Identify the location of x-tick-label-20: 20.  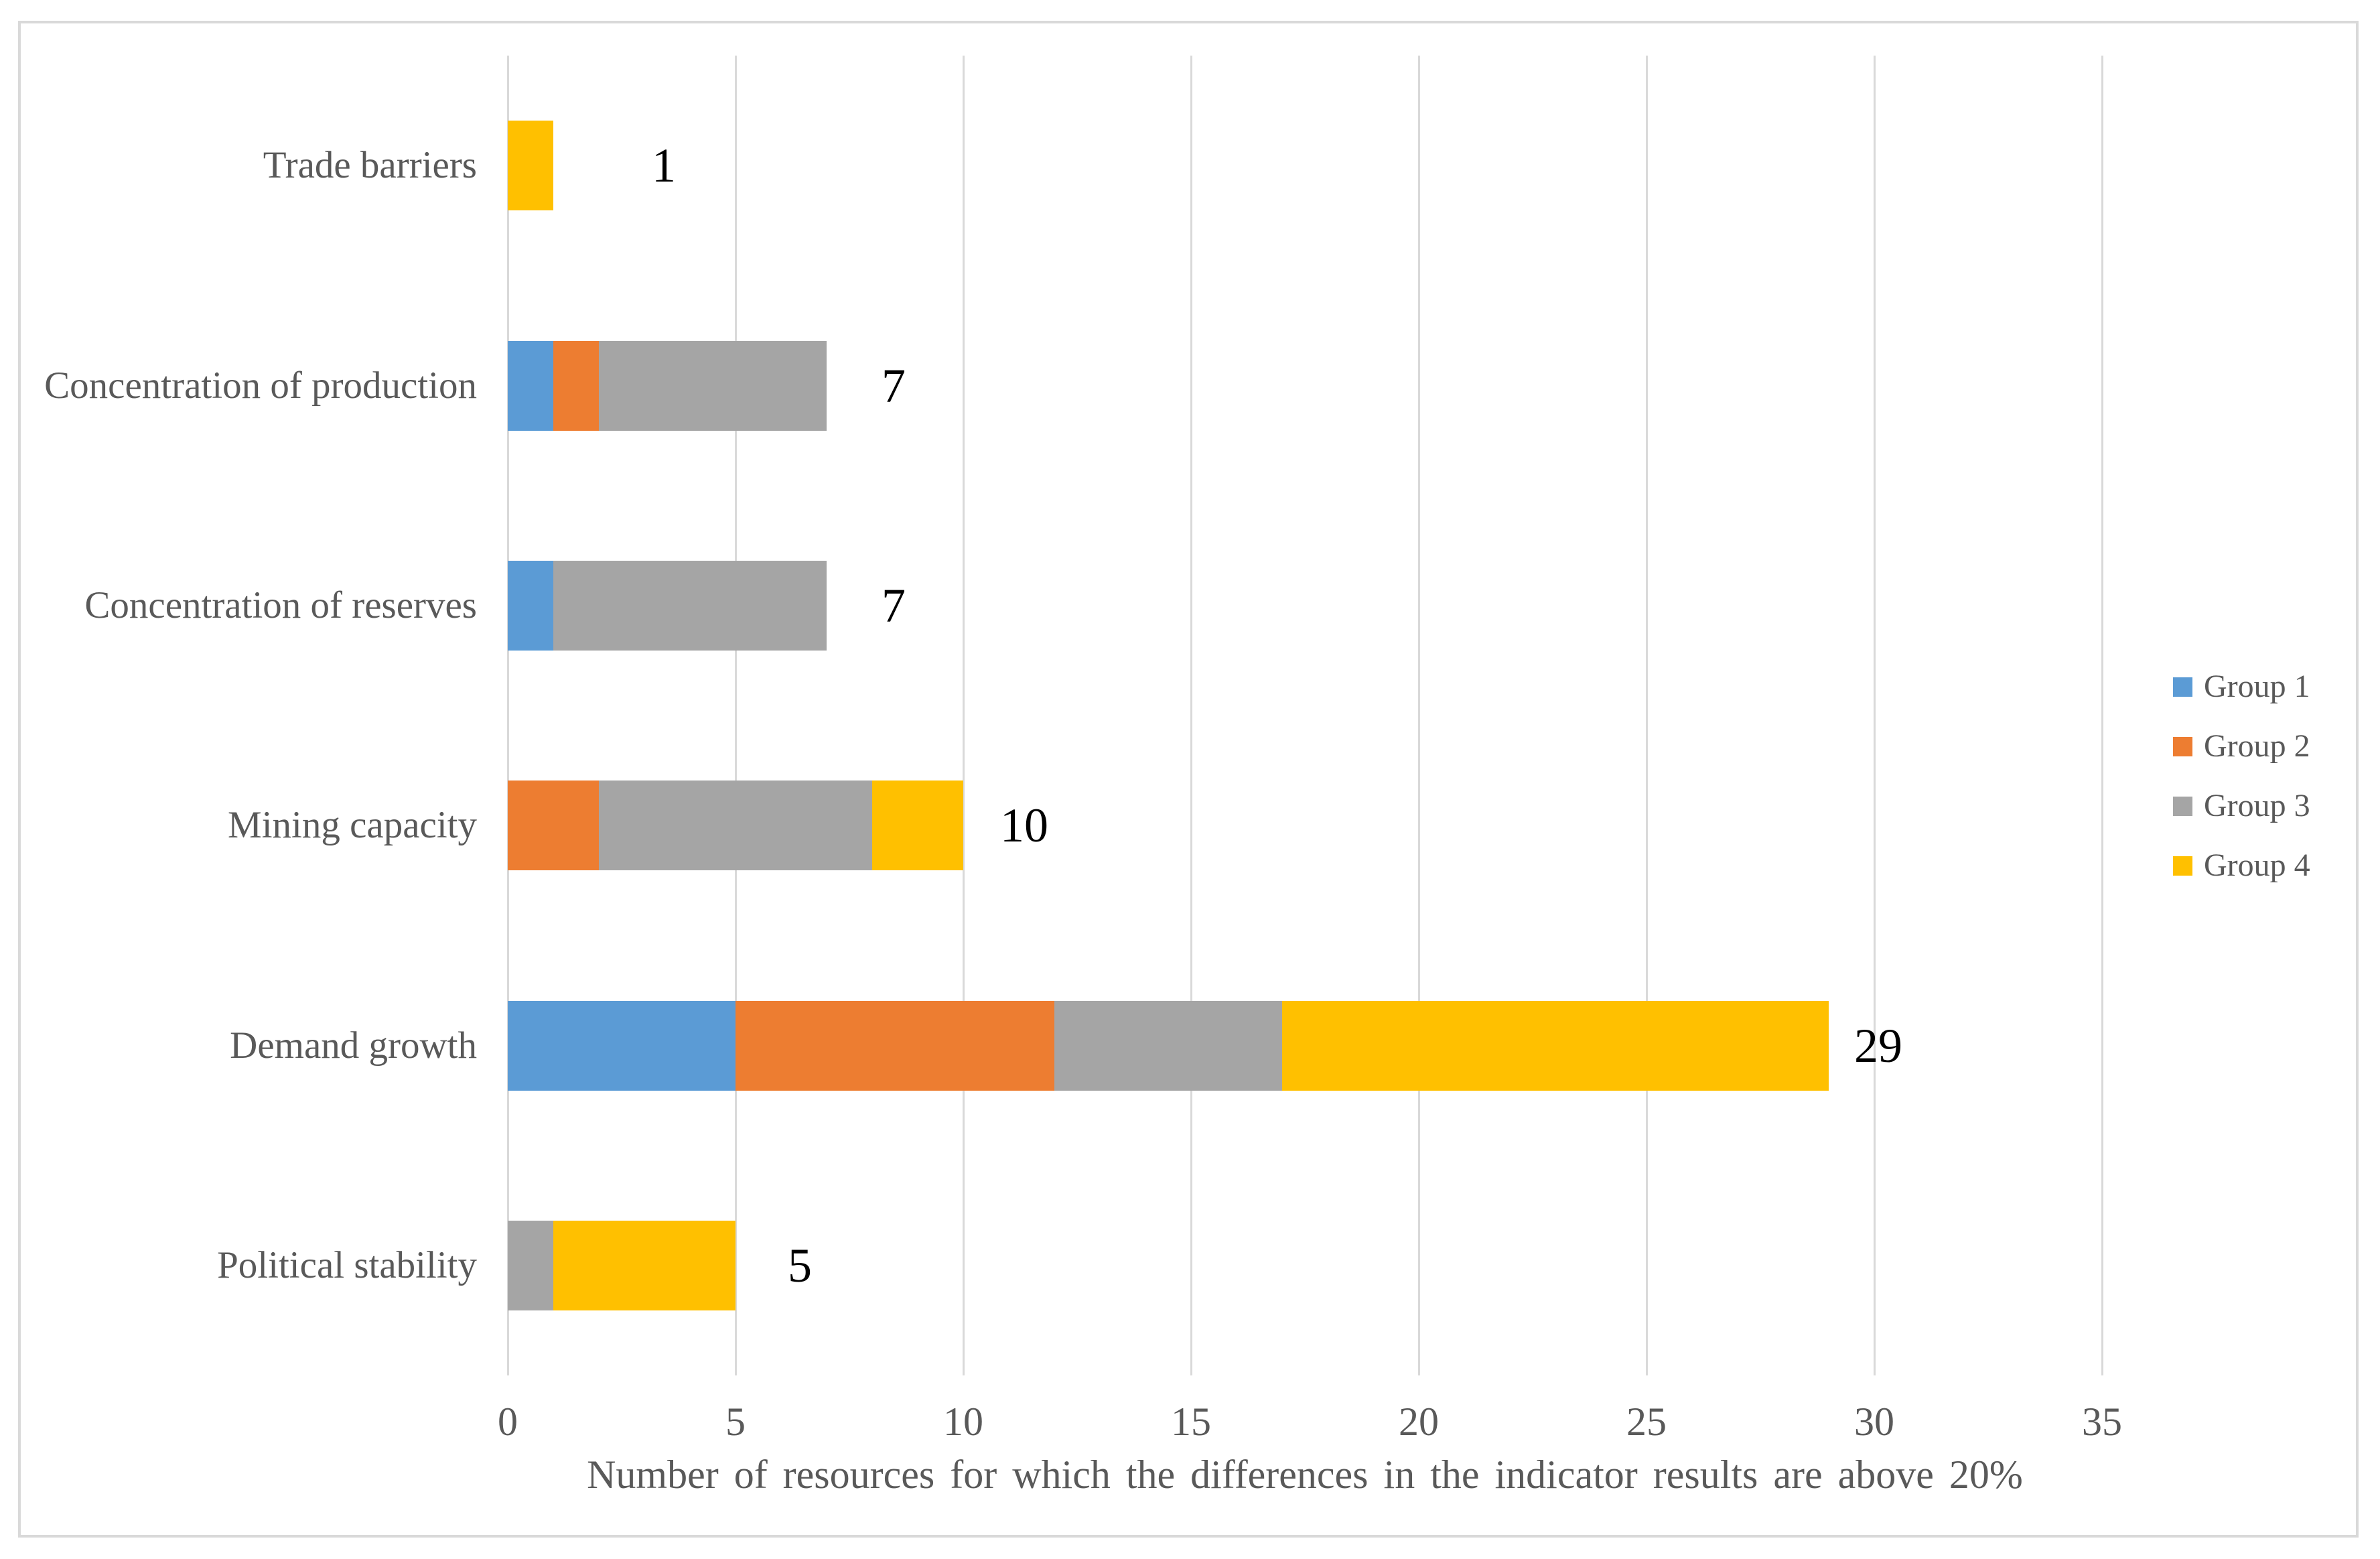
(1419, 1422).